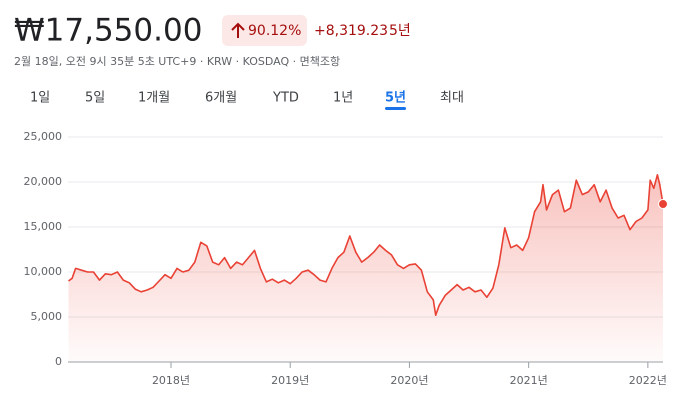  What do you see at coordinates (47, 316) in the screenshot?
I see `y-tick-label: 5,000` at bounding box center [47, 316].